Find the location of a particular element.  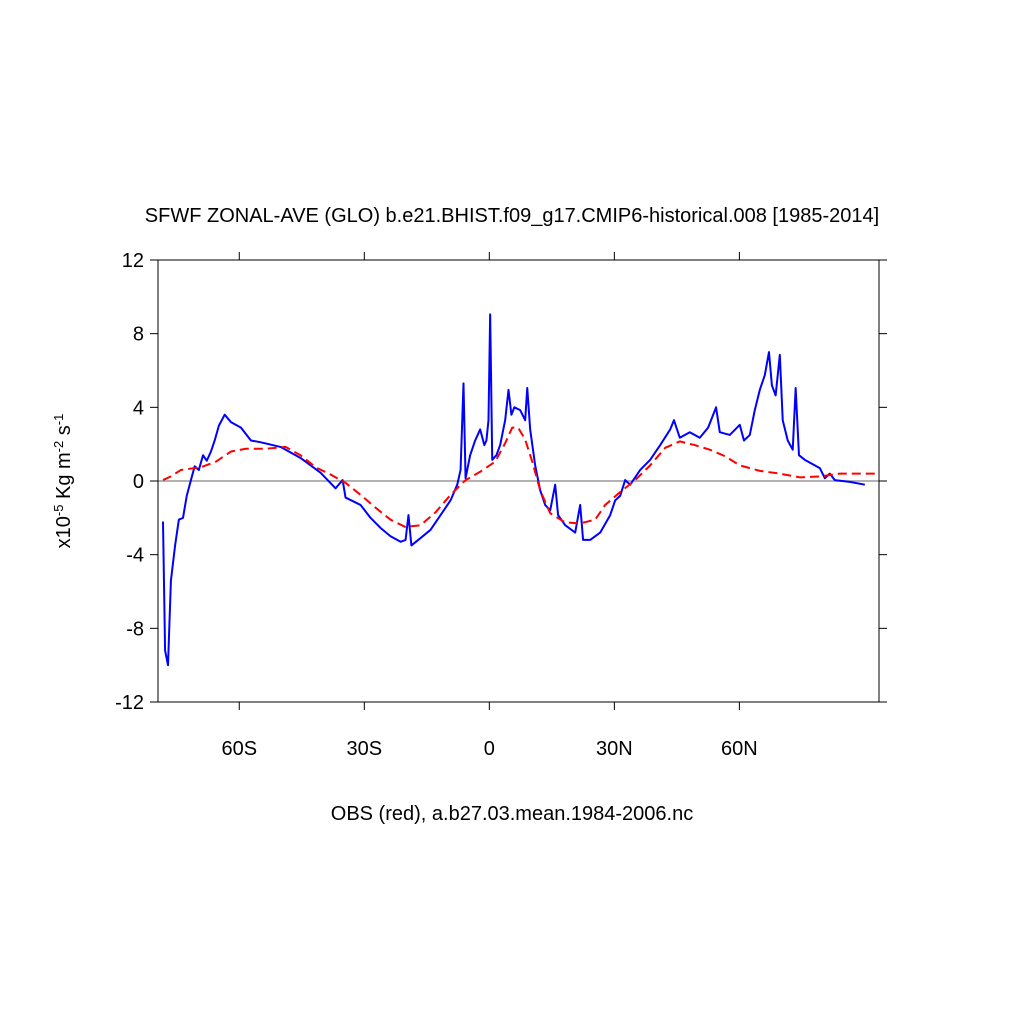

y-axis-label: x10-5 Kg m-2 s-1 is located at coordinates (63, 481).